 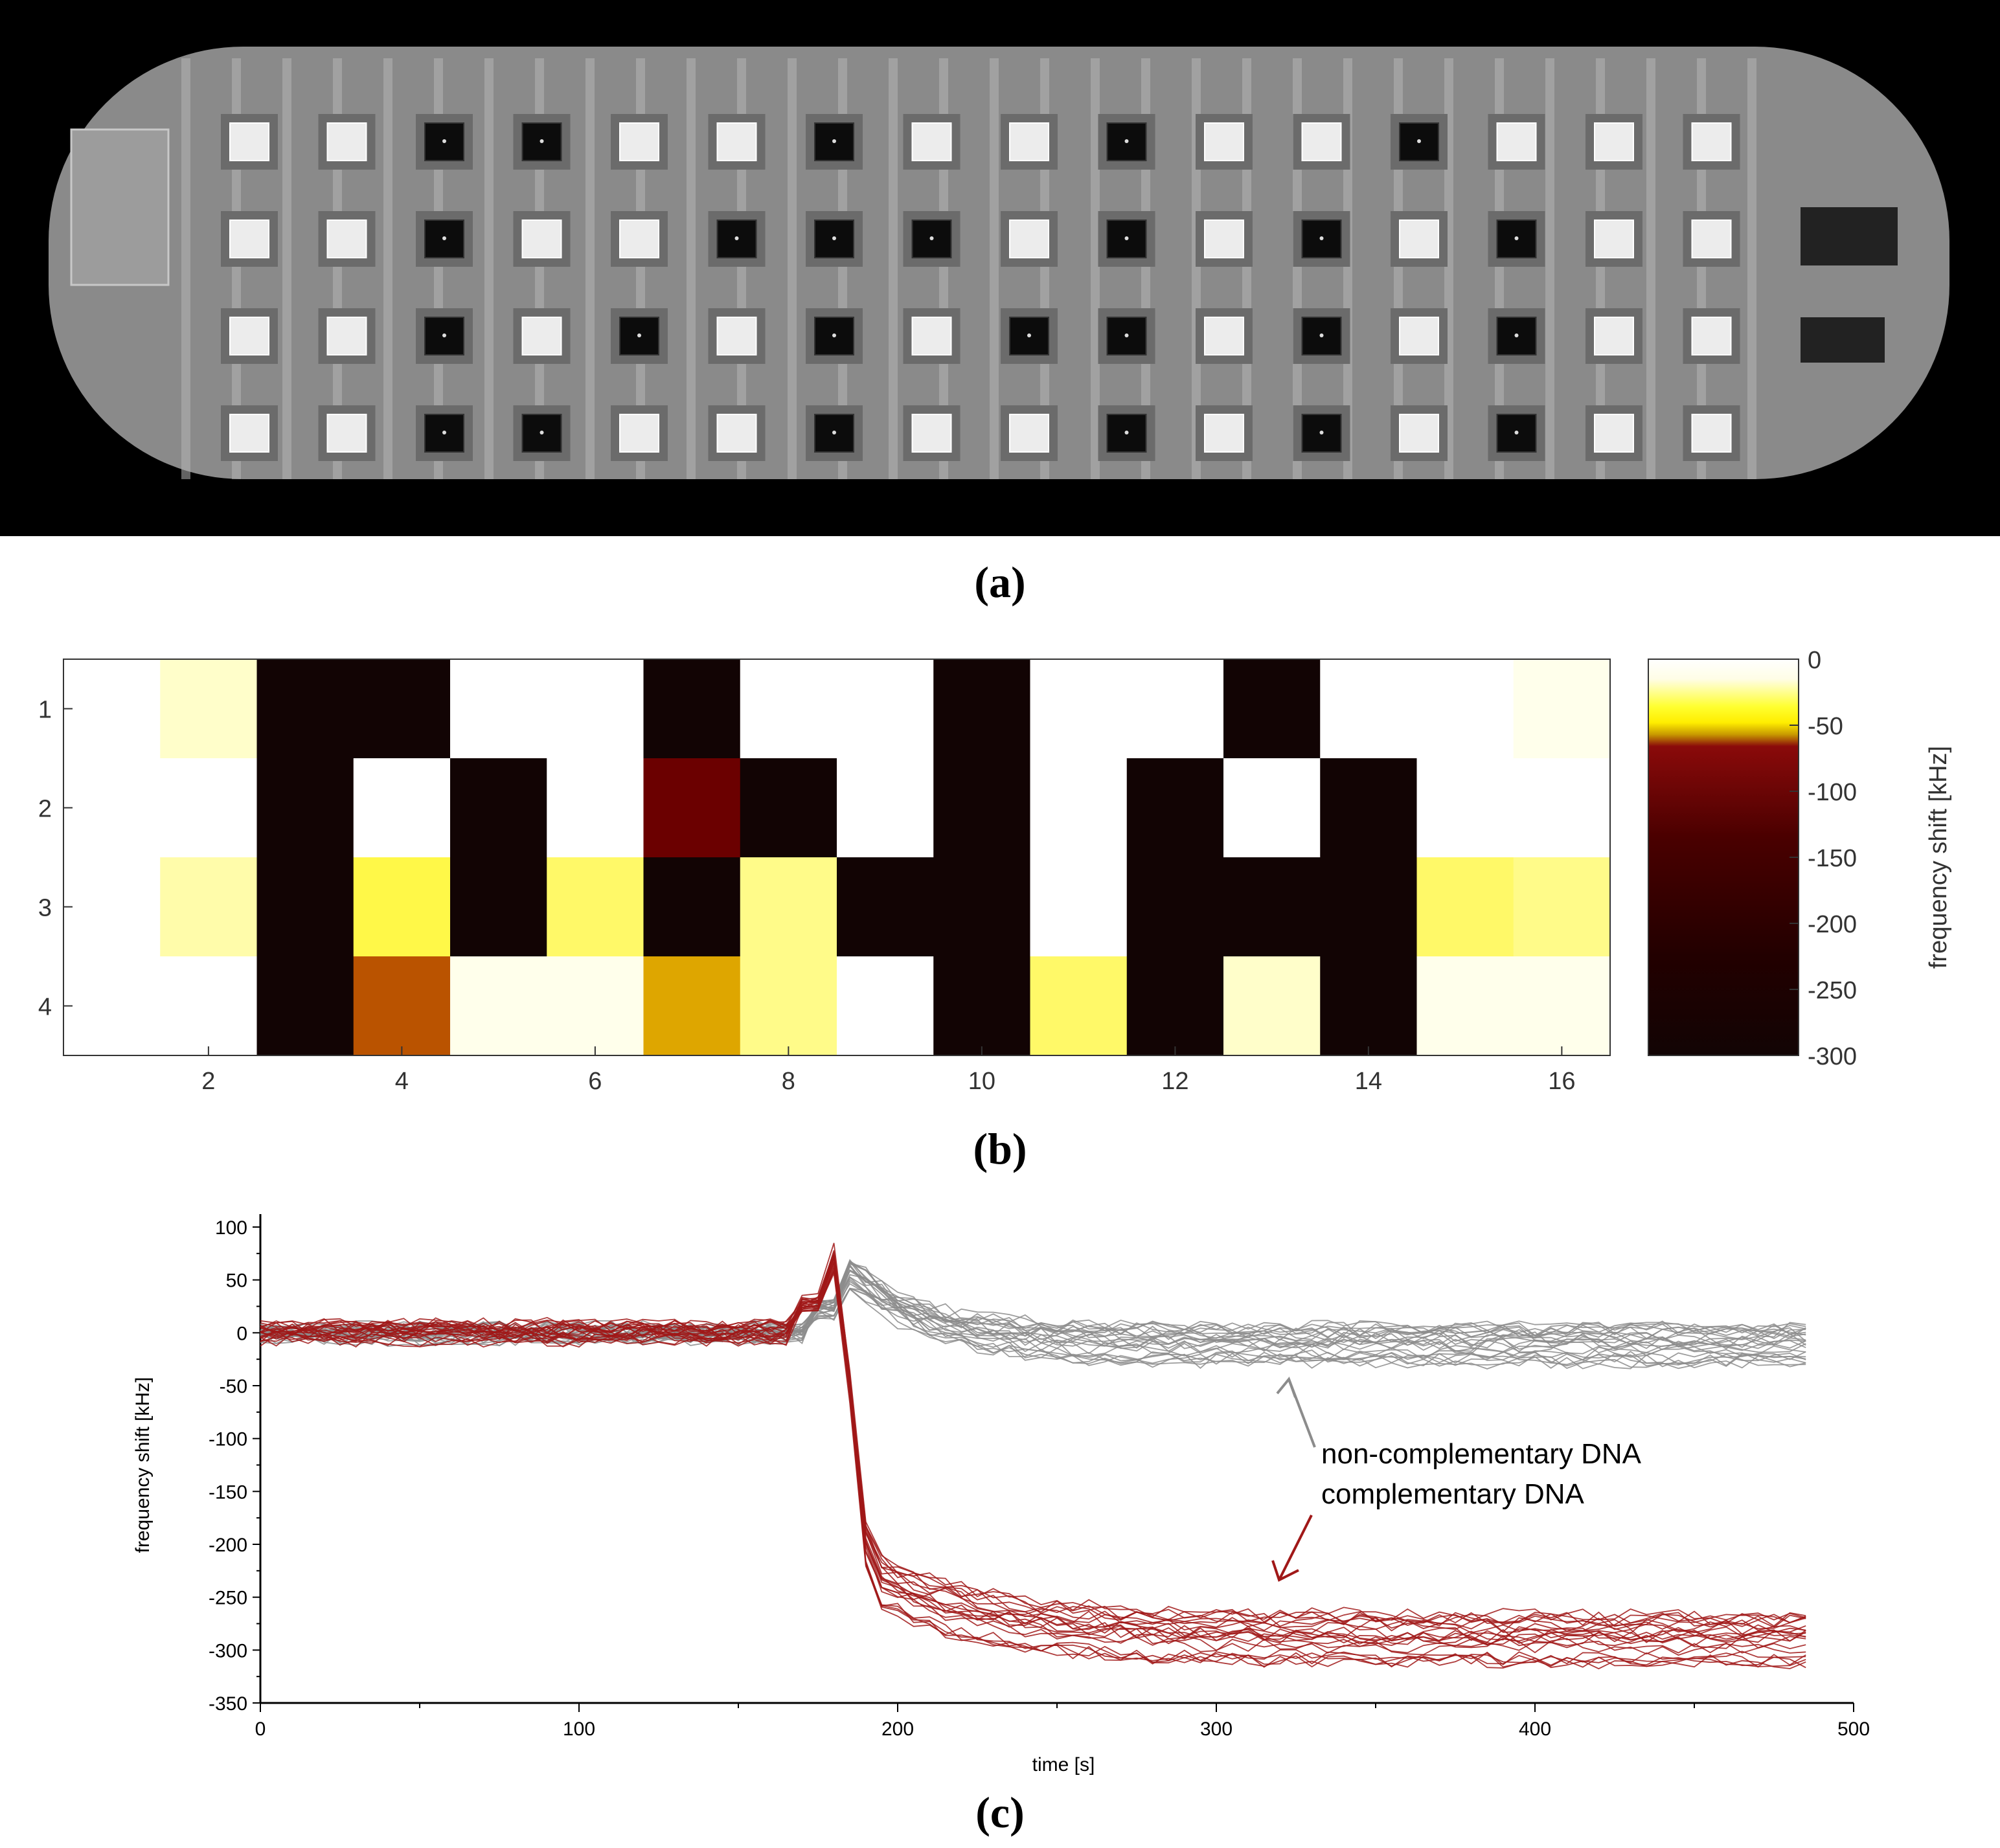 I want to click on colorbar-label: frequency shift [kHz], so click(x=1938, y=857).